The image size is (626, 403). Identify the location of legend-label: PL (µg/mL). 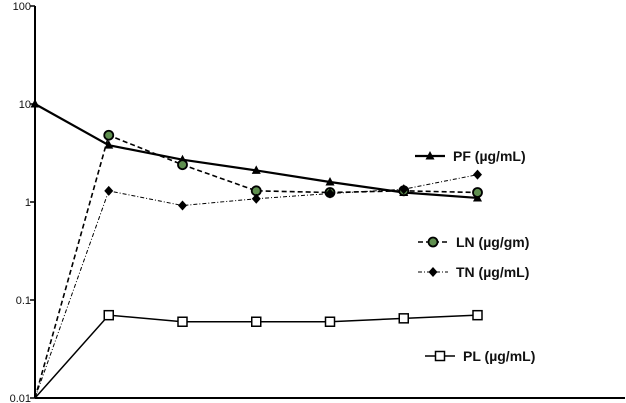
(499, 356).